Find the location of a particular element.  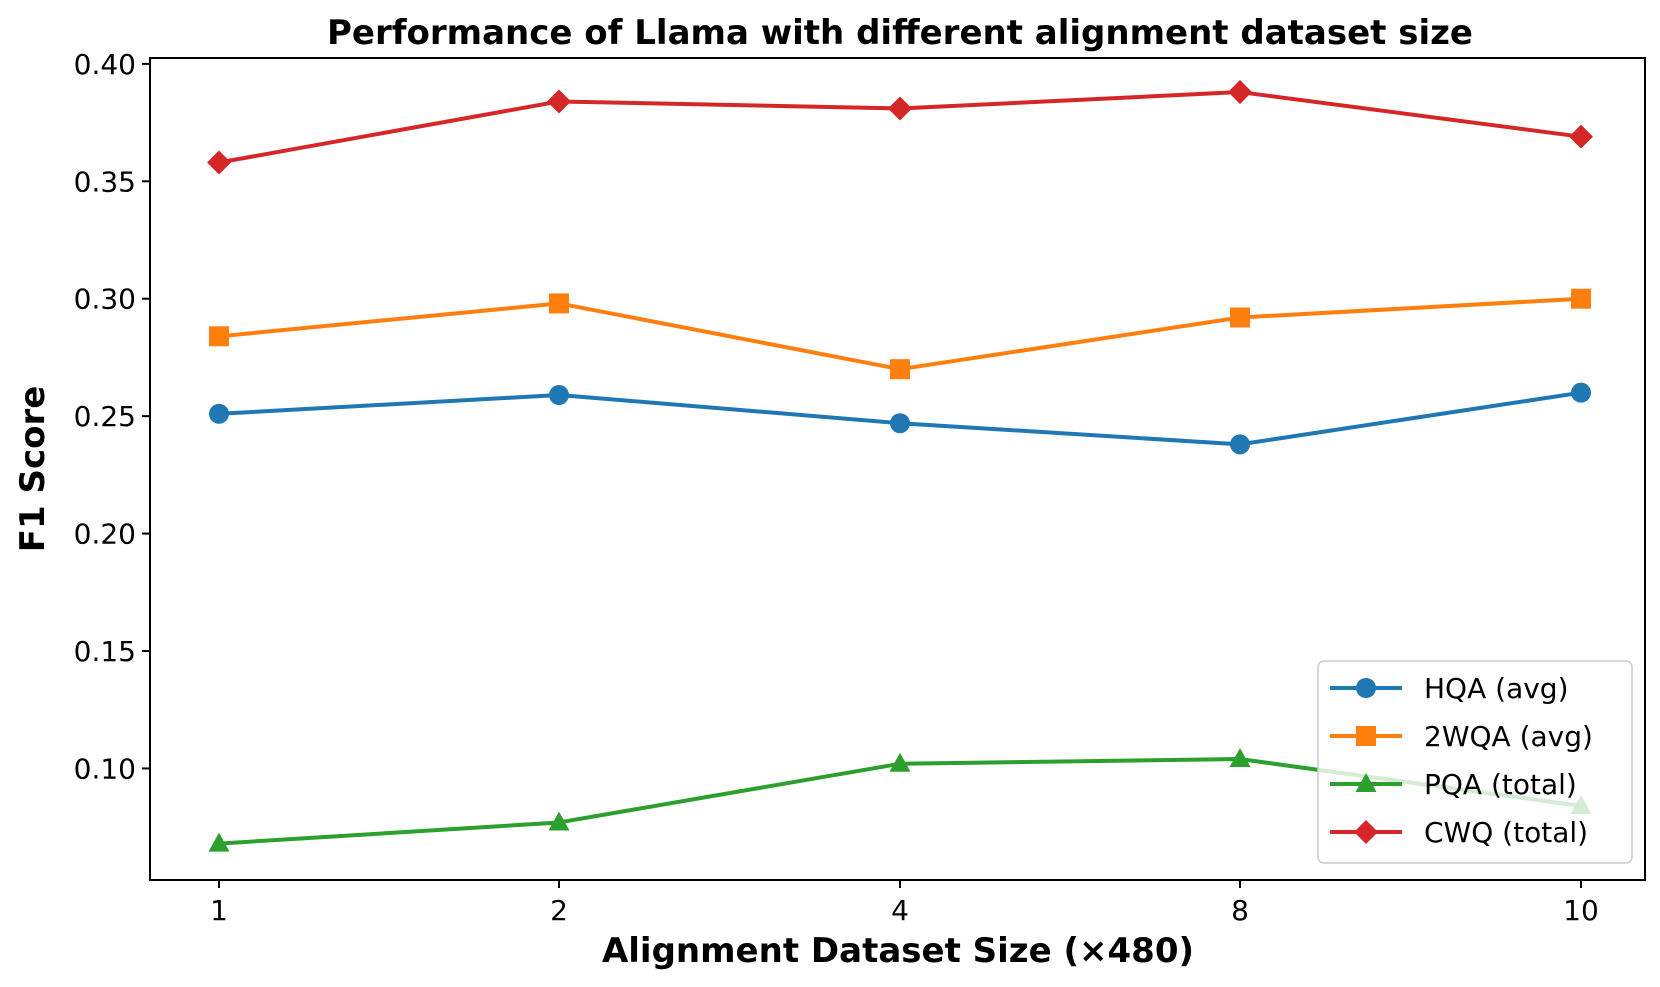

series-line is located at coordinates (900, 334).